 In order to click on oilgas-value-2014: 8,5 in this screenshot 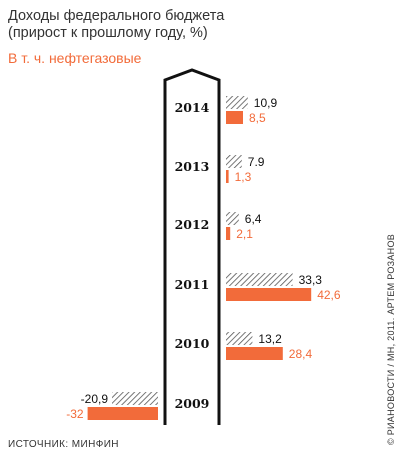, I will do `click(257, 118)`.